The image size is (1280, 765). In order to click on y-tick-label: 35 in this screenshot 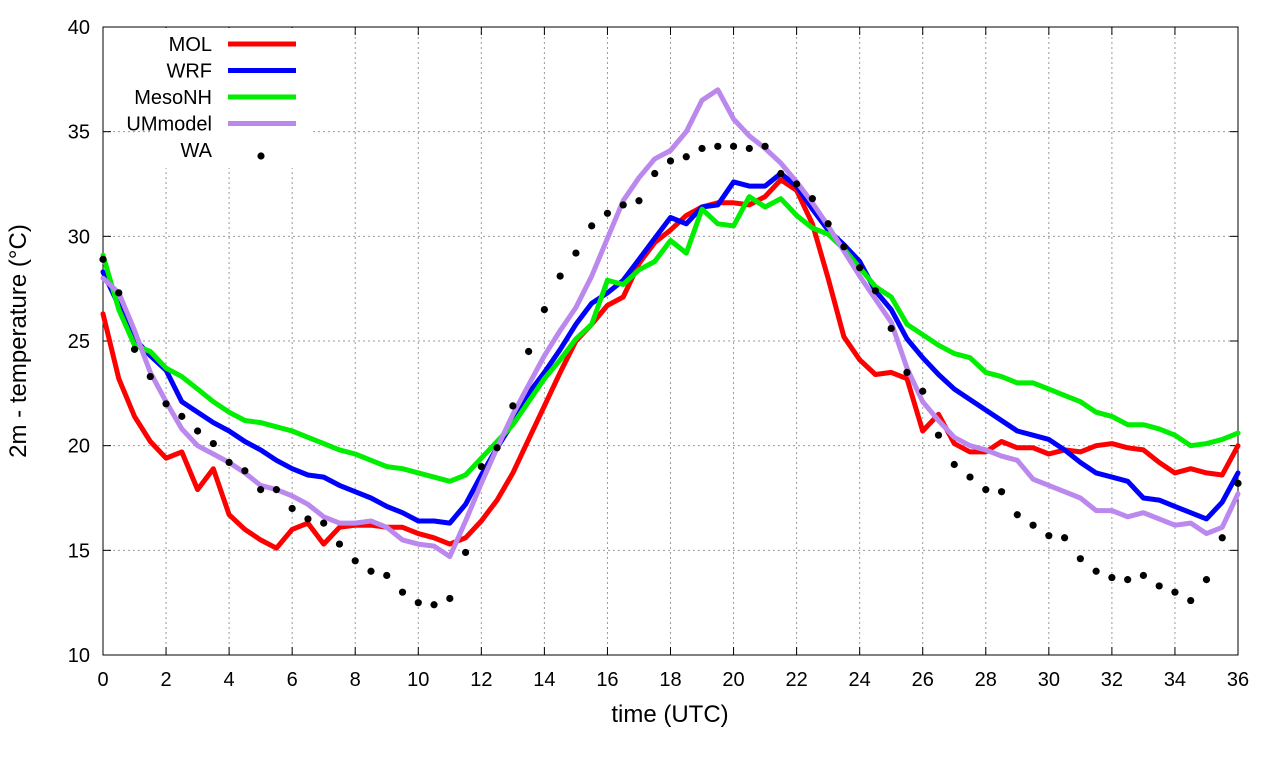, I will do `click(79, 133)`.